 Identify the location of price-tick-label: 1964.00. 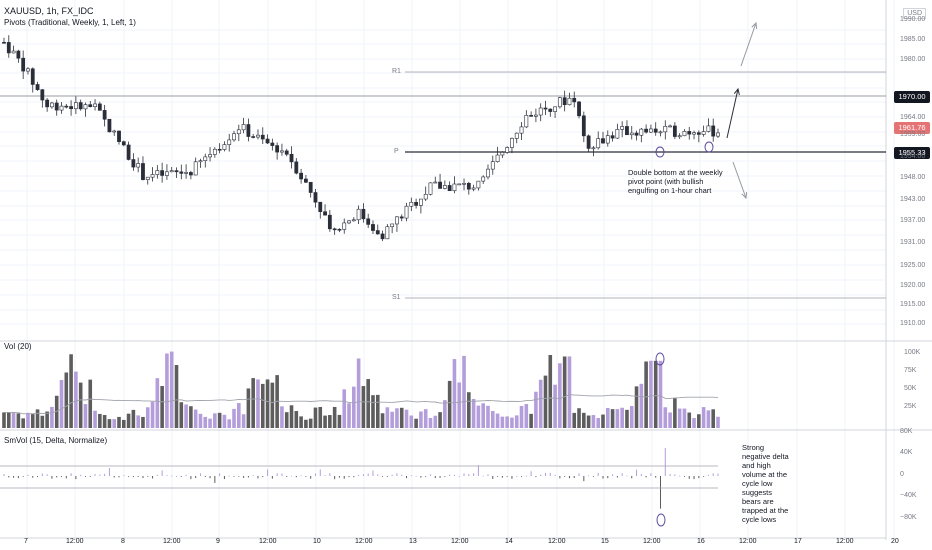
(913, 117).